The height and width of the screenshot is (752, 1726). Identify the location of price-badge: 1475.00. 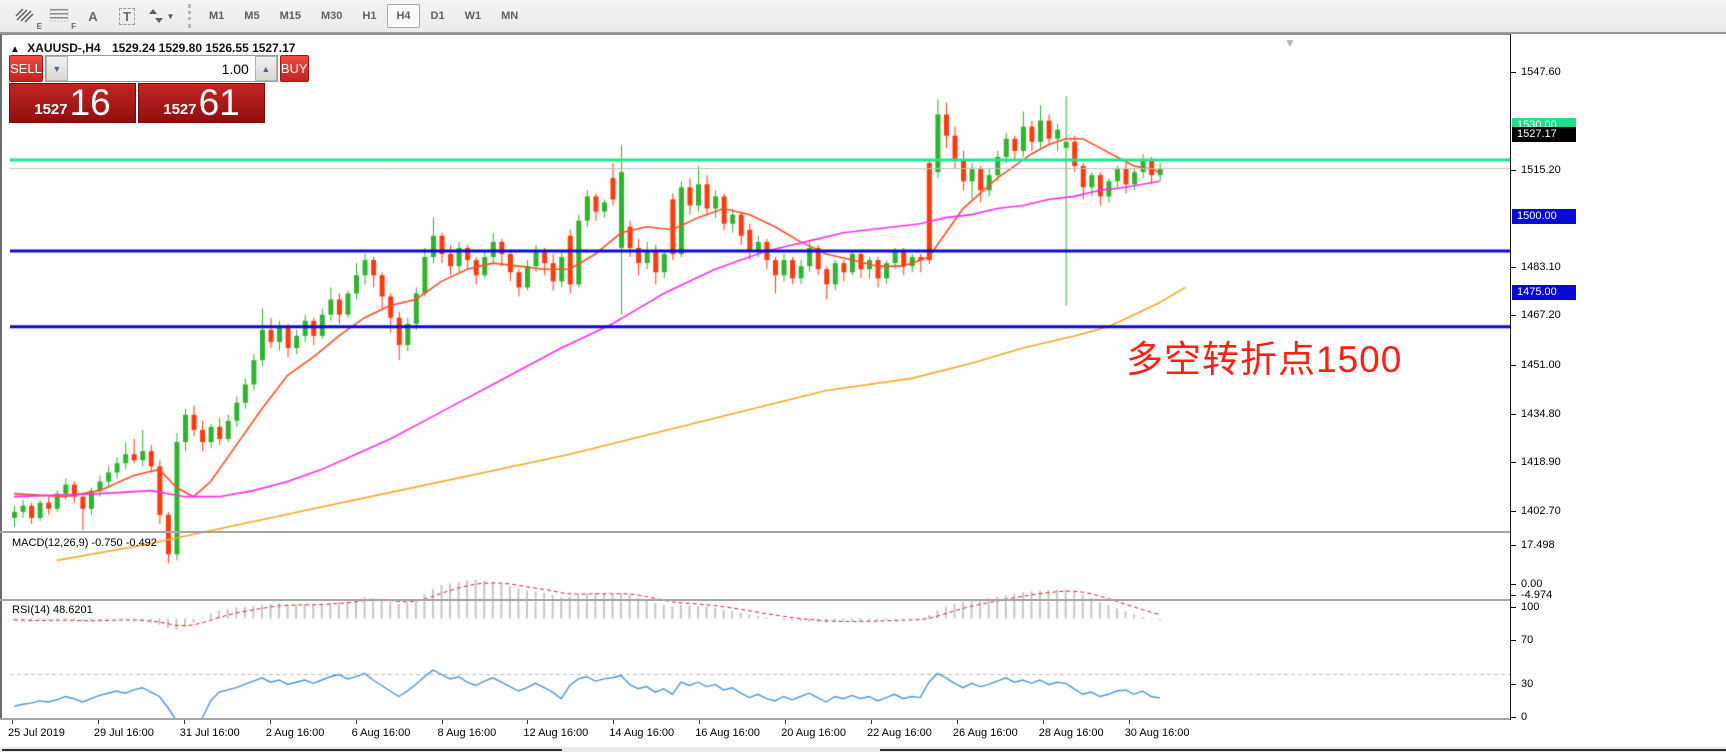
(1544, 292).